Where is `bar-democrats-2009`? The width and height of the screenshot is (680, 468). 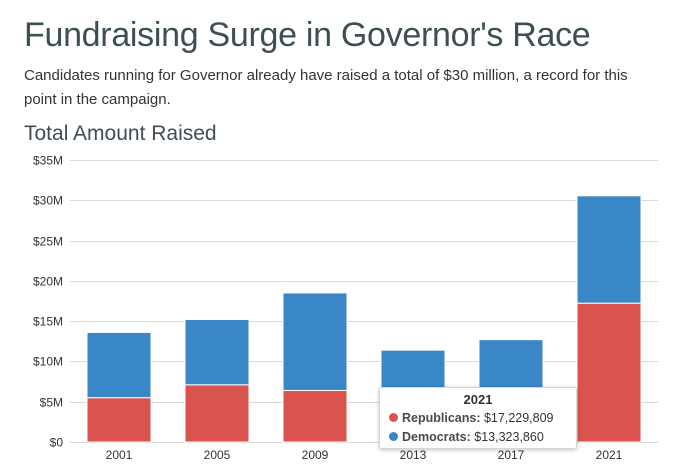 bar-democrats-2009 is located at coordinates (315, 341).